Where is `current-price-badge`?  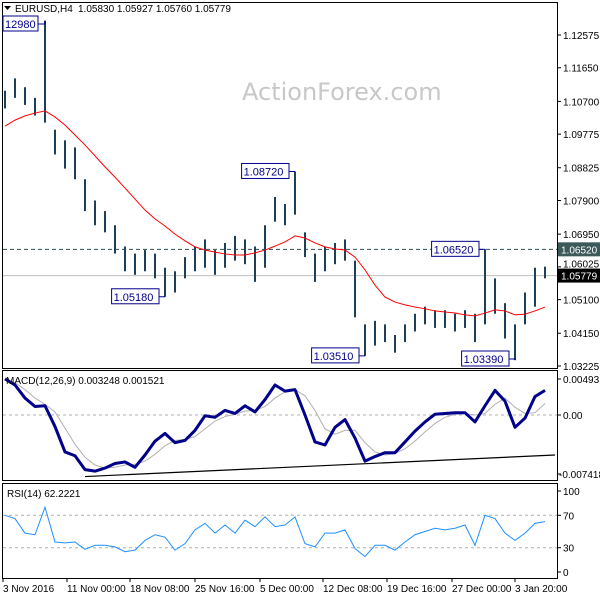 current-price-badge is located at coordinates (579, 275).